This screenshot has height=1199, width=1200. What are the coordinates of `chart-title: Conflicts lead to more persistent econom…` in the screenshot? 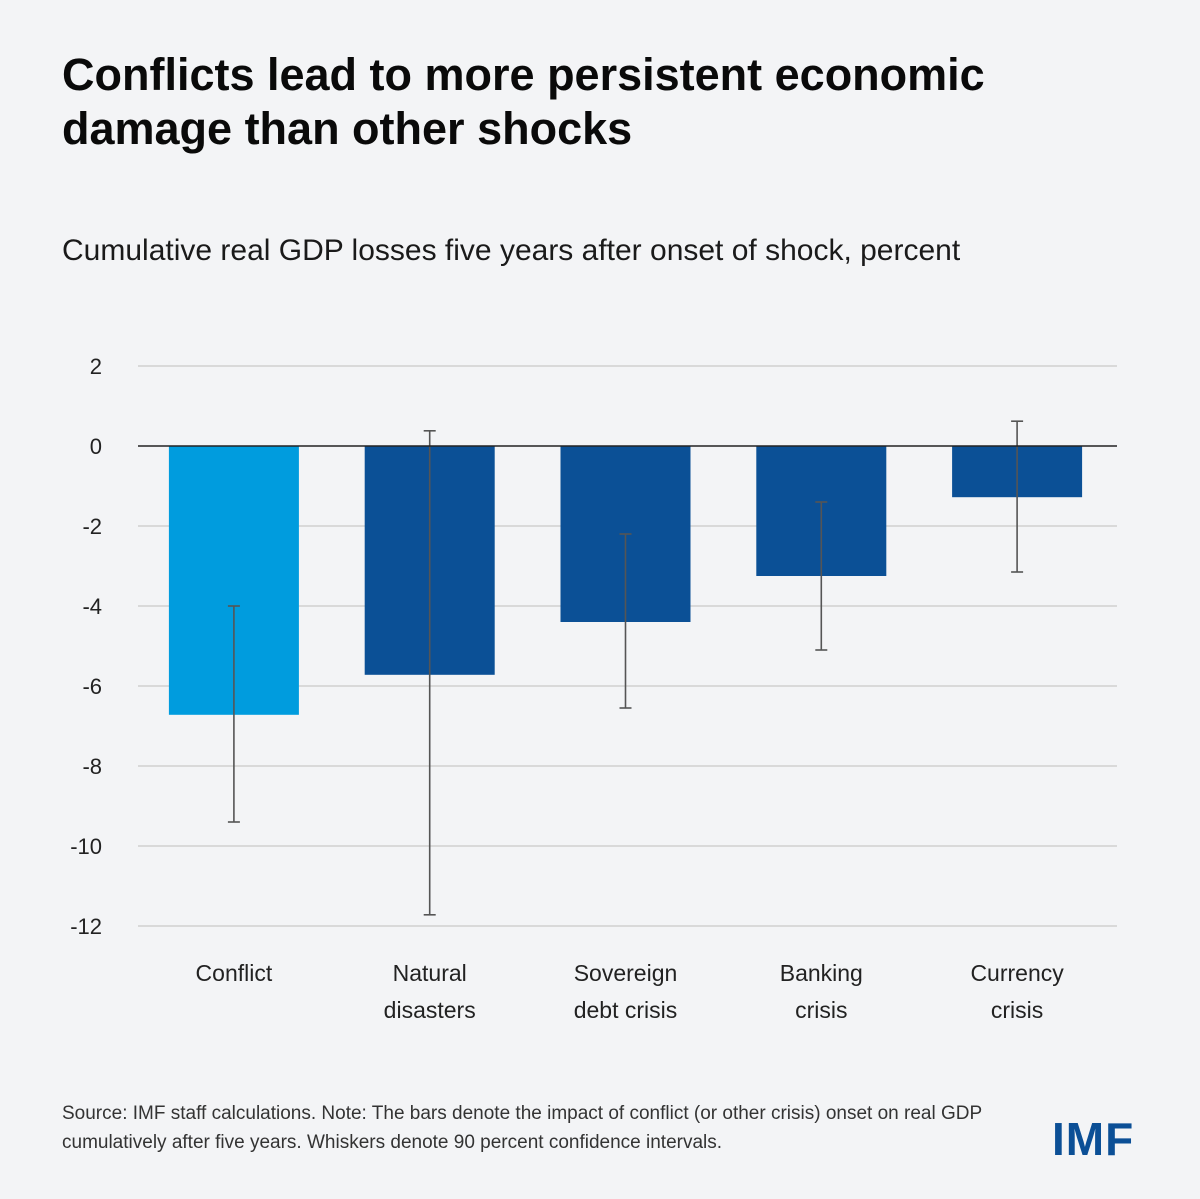 It's located at (523, 101).